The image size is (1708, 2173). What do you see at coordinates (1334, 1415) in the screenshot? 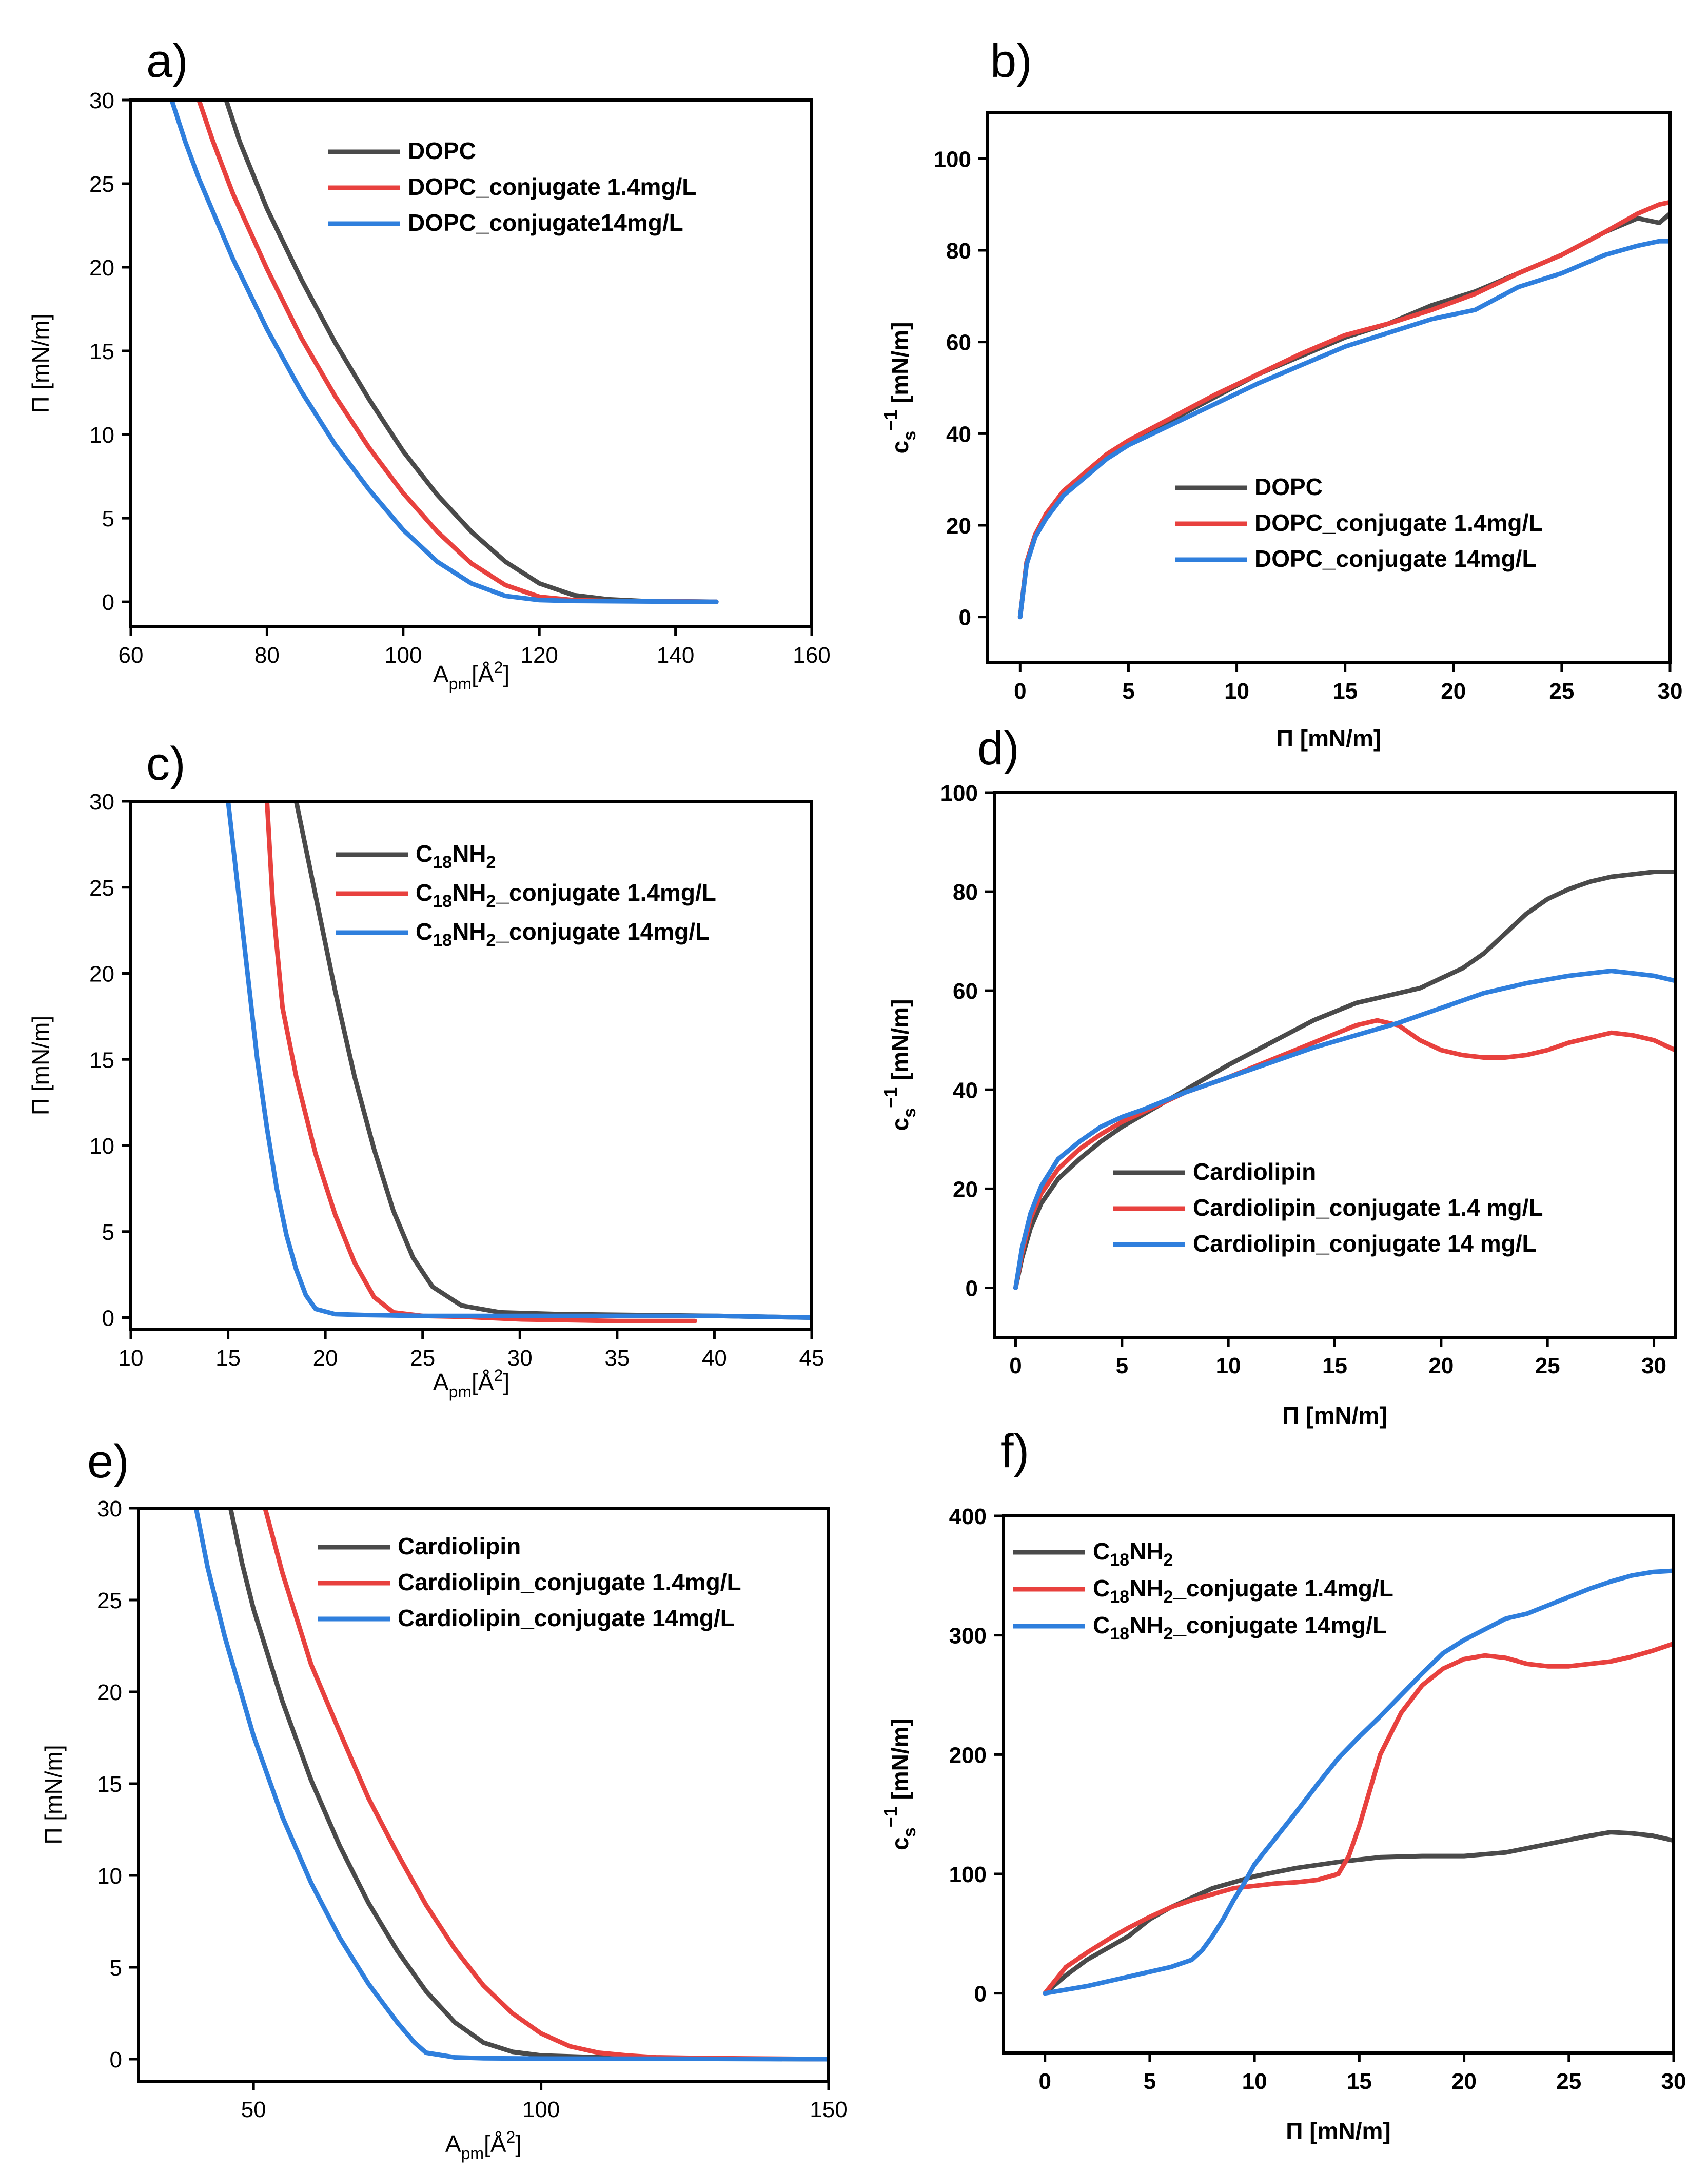
I see `x-axis-title: Π [mN/m]` at bounding box center [1334, 1415].